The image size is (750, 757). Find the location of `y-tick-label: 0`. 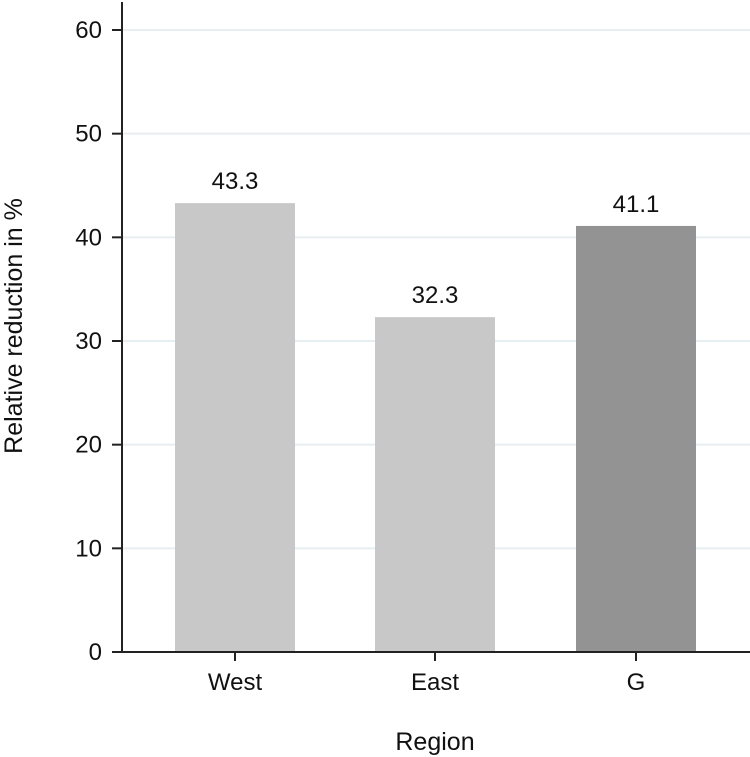

y-tick-label: 0 is located at coordinates (95, 652).